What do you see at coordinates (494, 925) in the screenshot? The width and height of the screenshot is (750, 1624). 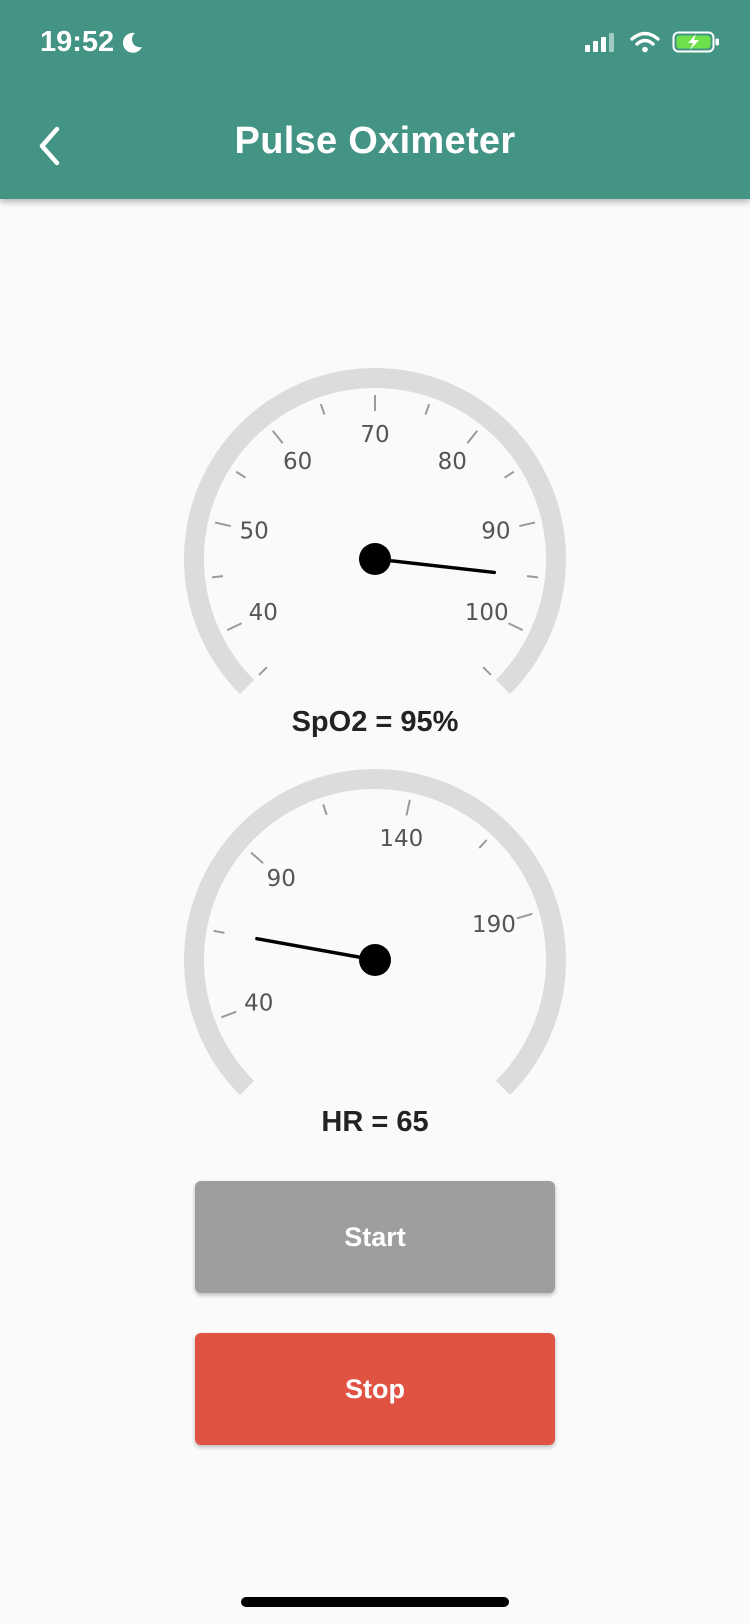 I see `hr-tick-label: 190` at bounding box center [494, 925].